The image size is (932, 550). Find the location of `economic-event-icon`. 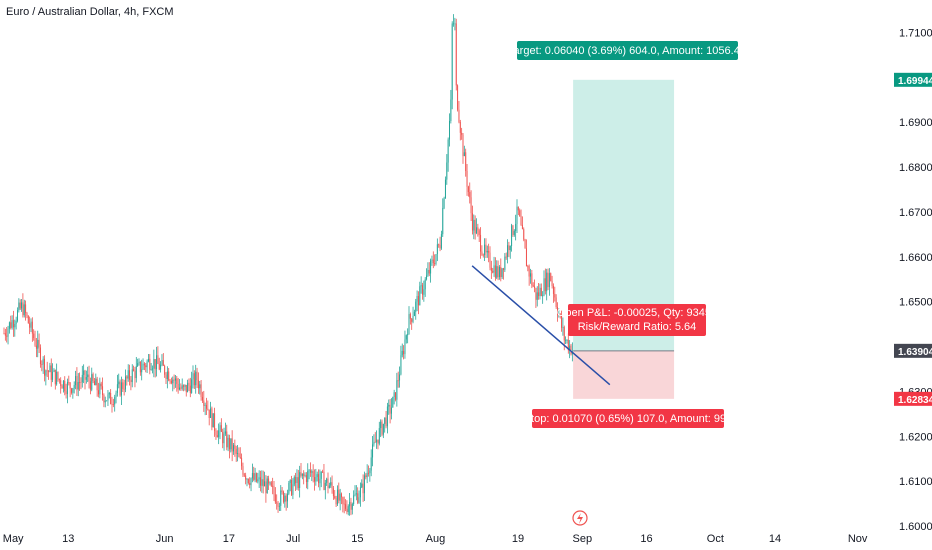

economic-event-icon is located at coordinates (580, 518).